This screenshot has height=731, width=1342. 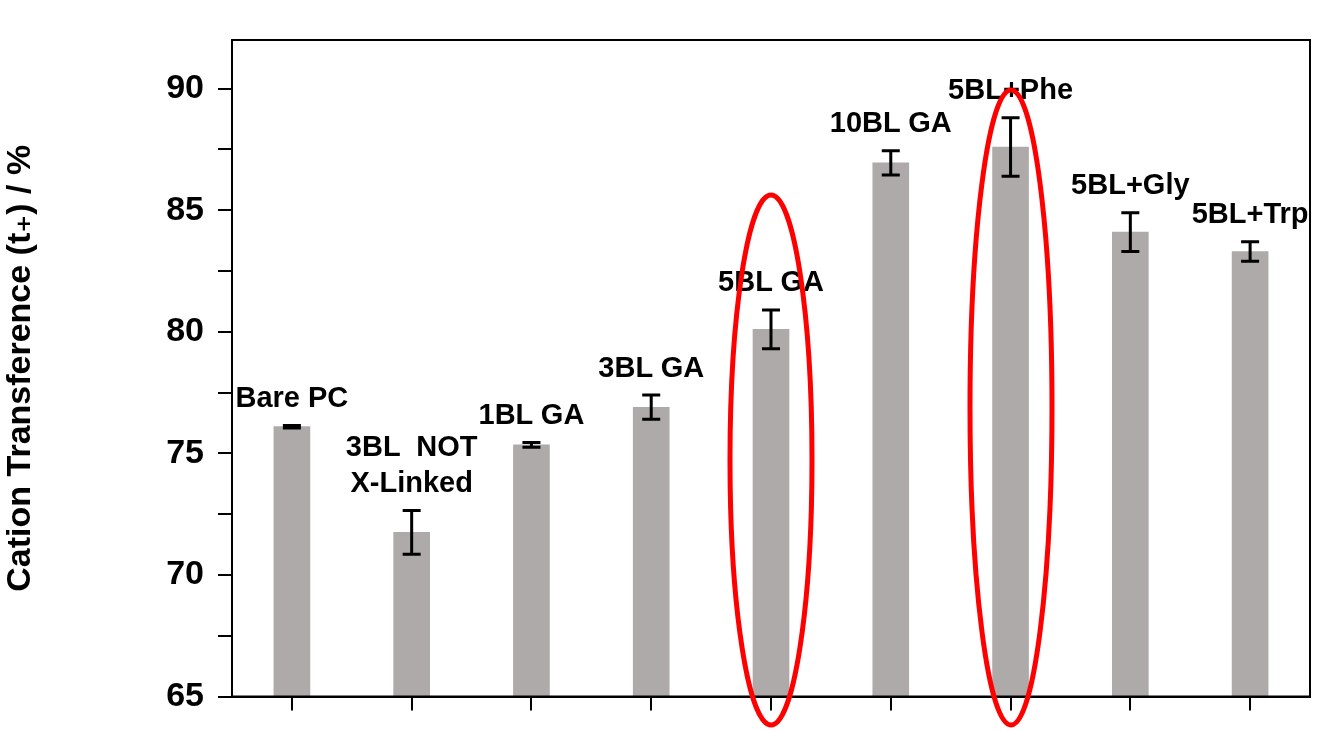 What do you see at coordinates (1250, 213) in the screenshot?
I see `x-tick-label: 5BL+Trp` at bounding box center [1250, 213].